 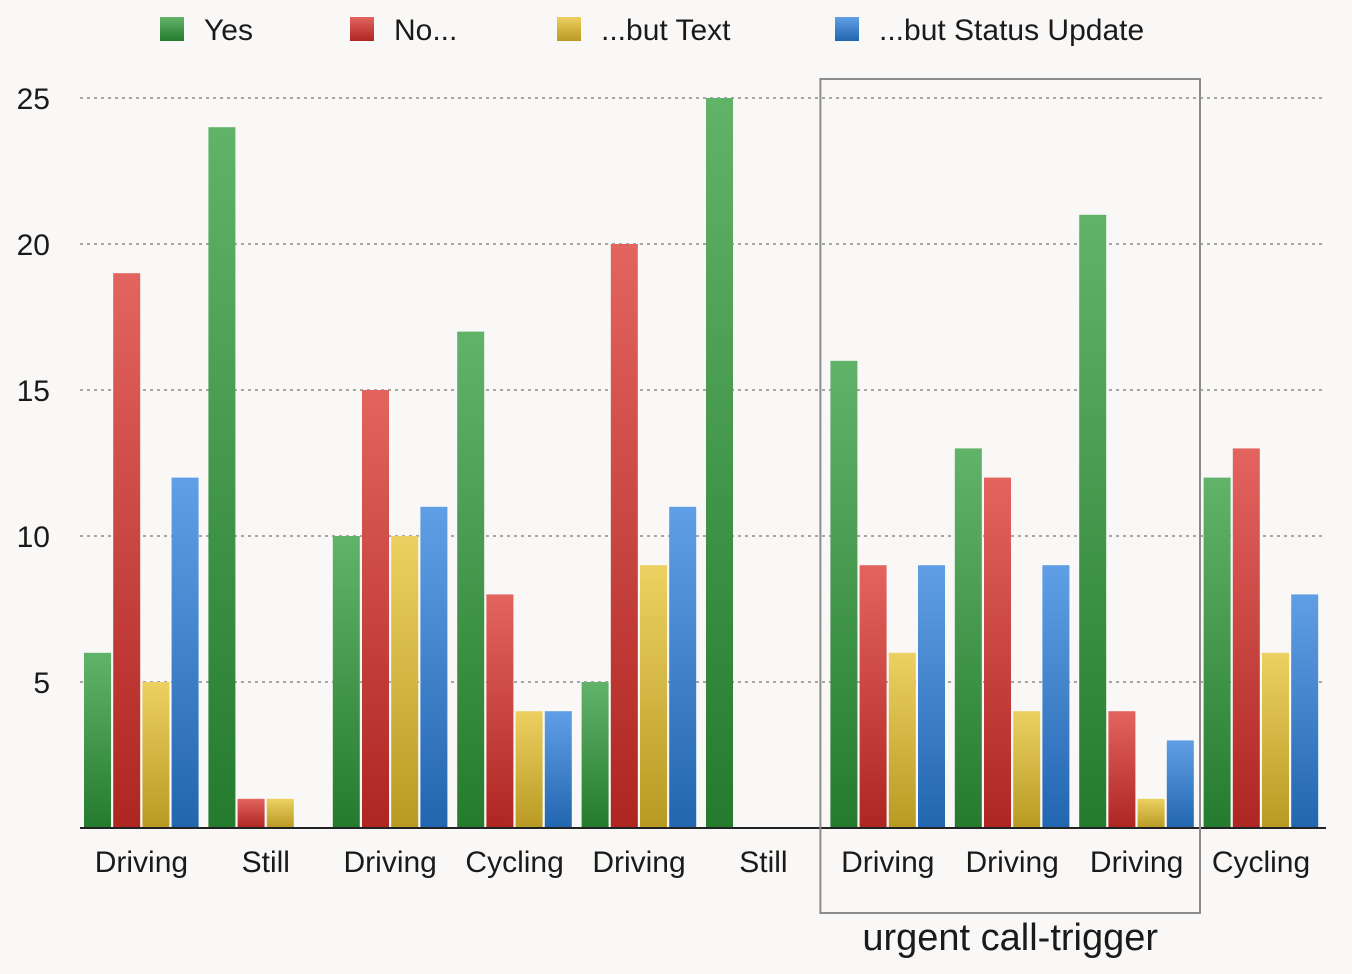 What do you see at coordinates (666, 30) in the screenshot?
I see `legend-label: ...but Text` at bounding box center [666, 30].